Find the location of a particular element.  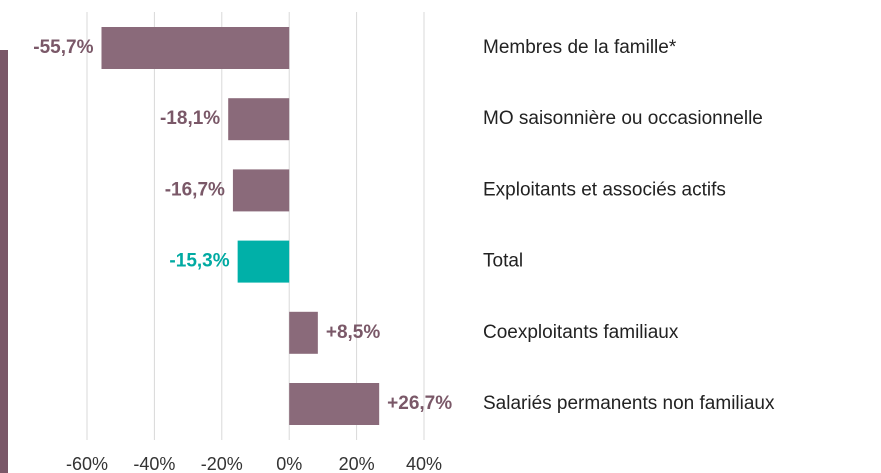

x-tick-label: -40% is located at coordinates (154, 463).